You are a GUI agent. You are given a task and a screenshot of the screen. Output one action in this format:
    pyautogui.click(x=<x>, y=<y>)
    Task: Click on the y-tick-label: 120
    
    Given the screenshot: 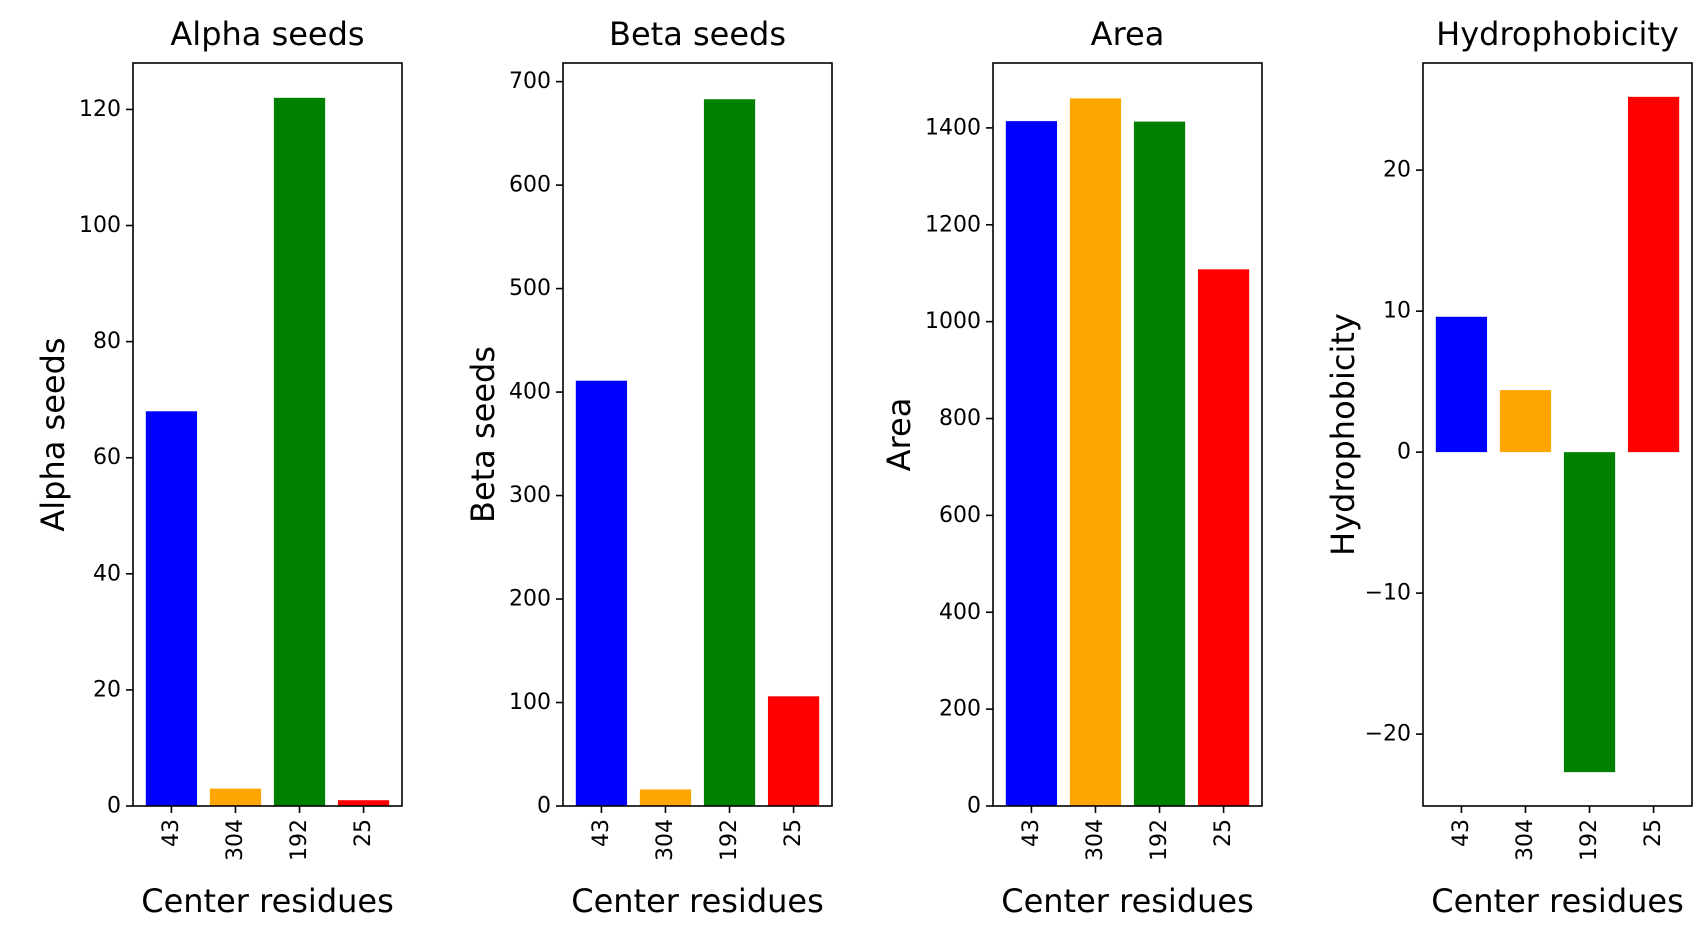 What is the action you would take?
    pyautogui.click(x=100, y=109)
    